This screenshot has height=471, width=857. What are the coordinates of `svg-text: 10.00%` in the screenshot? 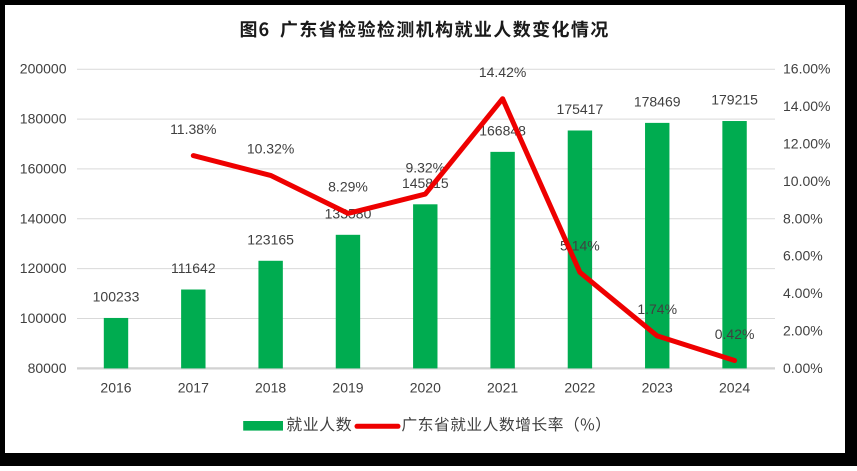 It's located at (806, 181).